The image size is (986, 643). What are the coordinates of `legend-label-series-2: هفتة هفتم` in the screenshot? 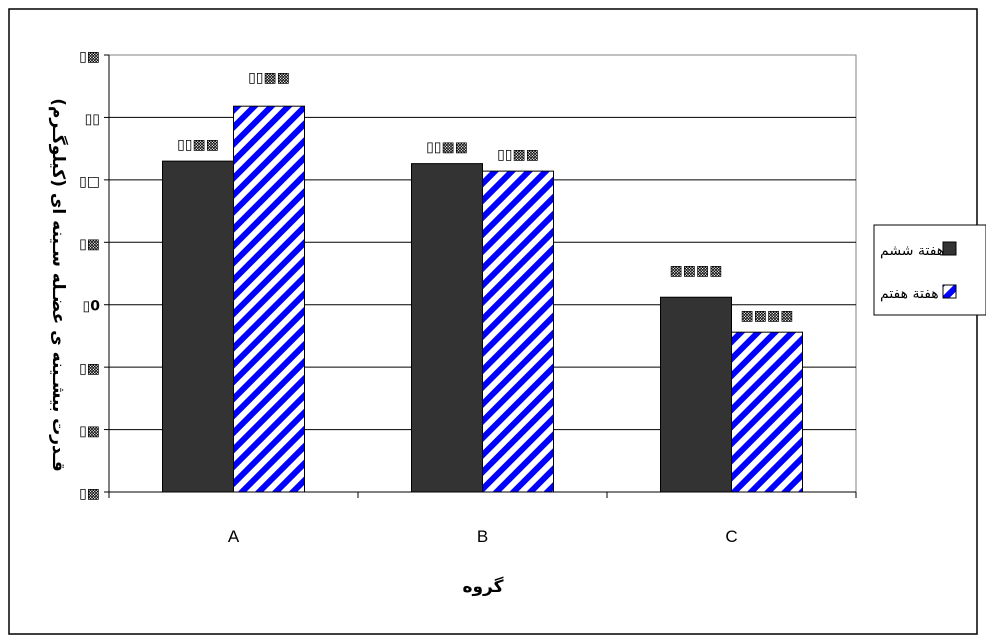 It's located at (909, 294).